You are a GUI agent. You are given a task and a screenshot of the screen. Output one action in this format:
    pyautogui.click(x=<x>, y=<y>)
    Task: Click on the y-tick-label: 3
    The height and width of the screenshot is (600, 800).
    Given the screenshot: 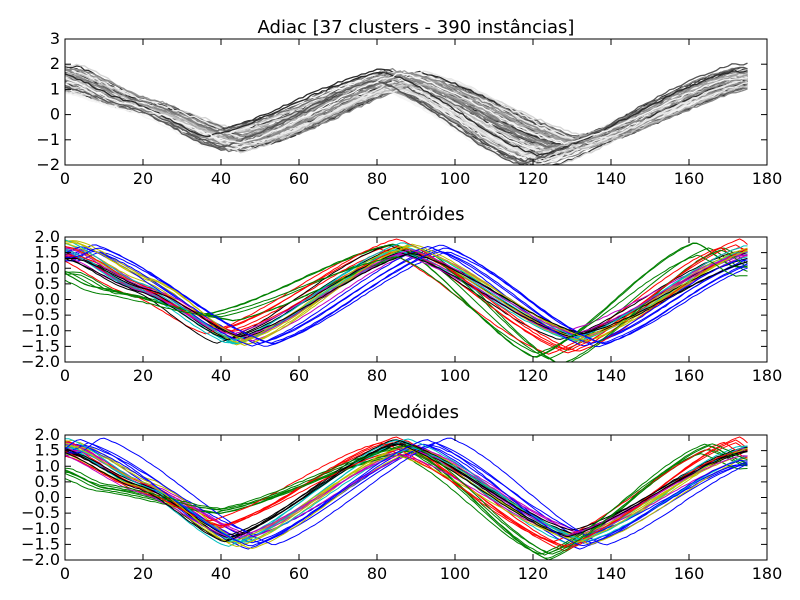 What is the action you would take?
    pyautogui.click(x=55, y=38)
    